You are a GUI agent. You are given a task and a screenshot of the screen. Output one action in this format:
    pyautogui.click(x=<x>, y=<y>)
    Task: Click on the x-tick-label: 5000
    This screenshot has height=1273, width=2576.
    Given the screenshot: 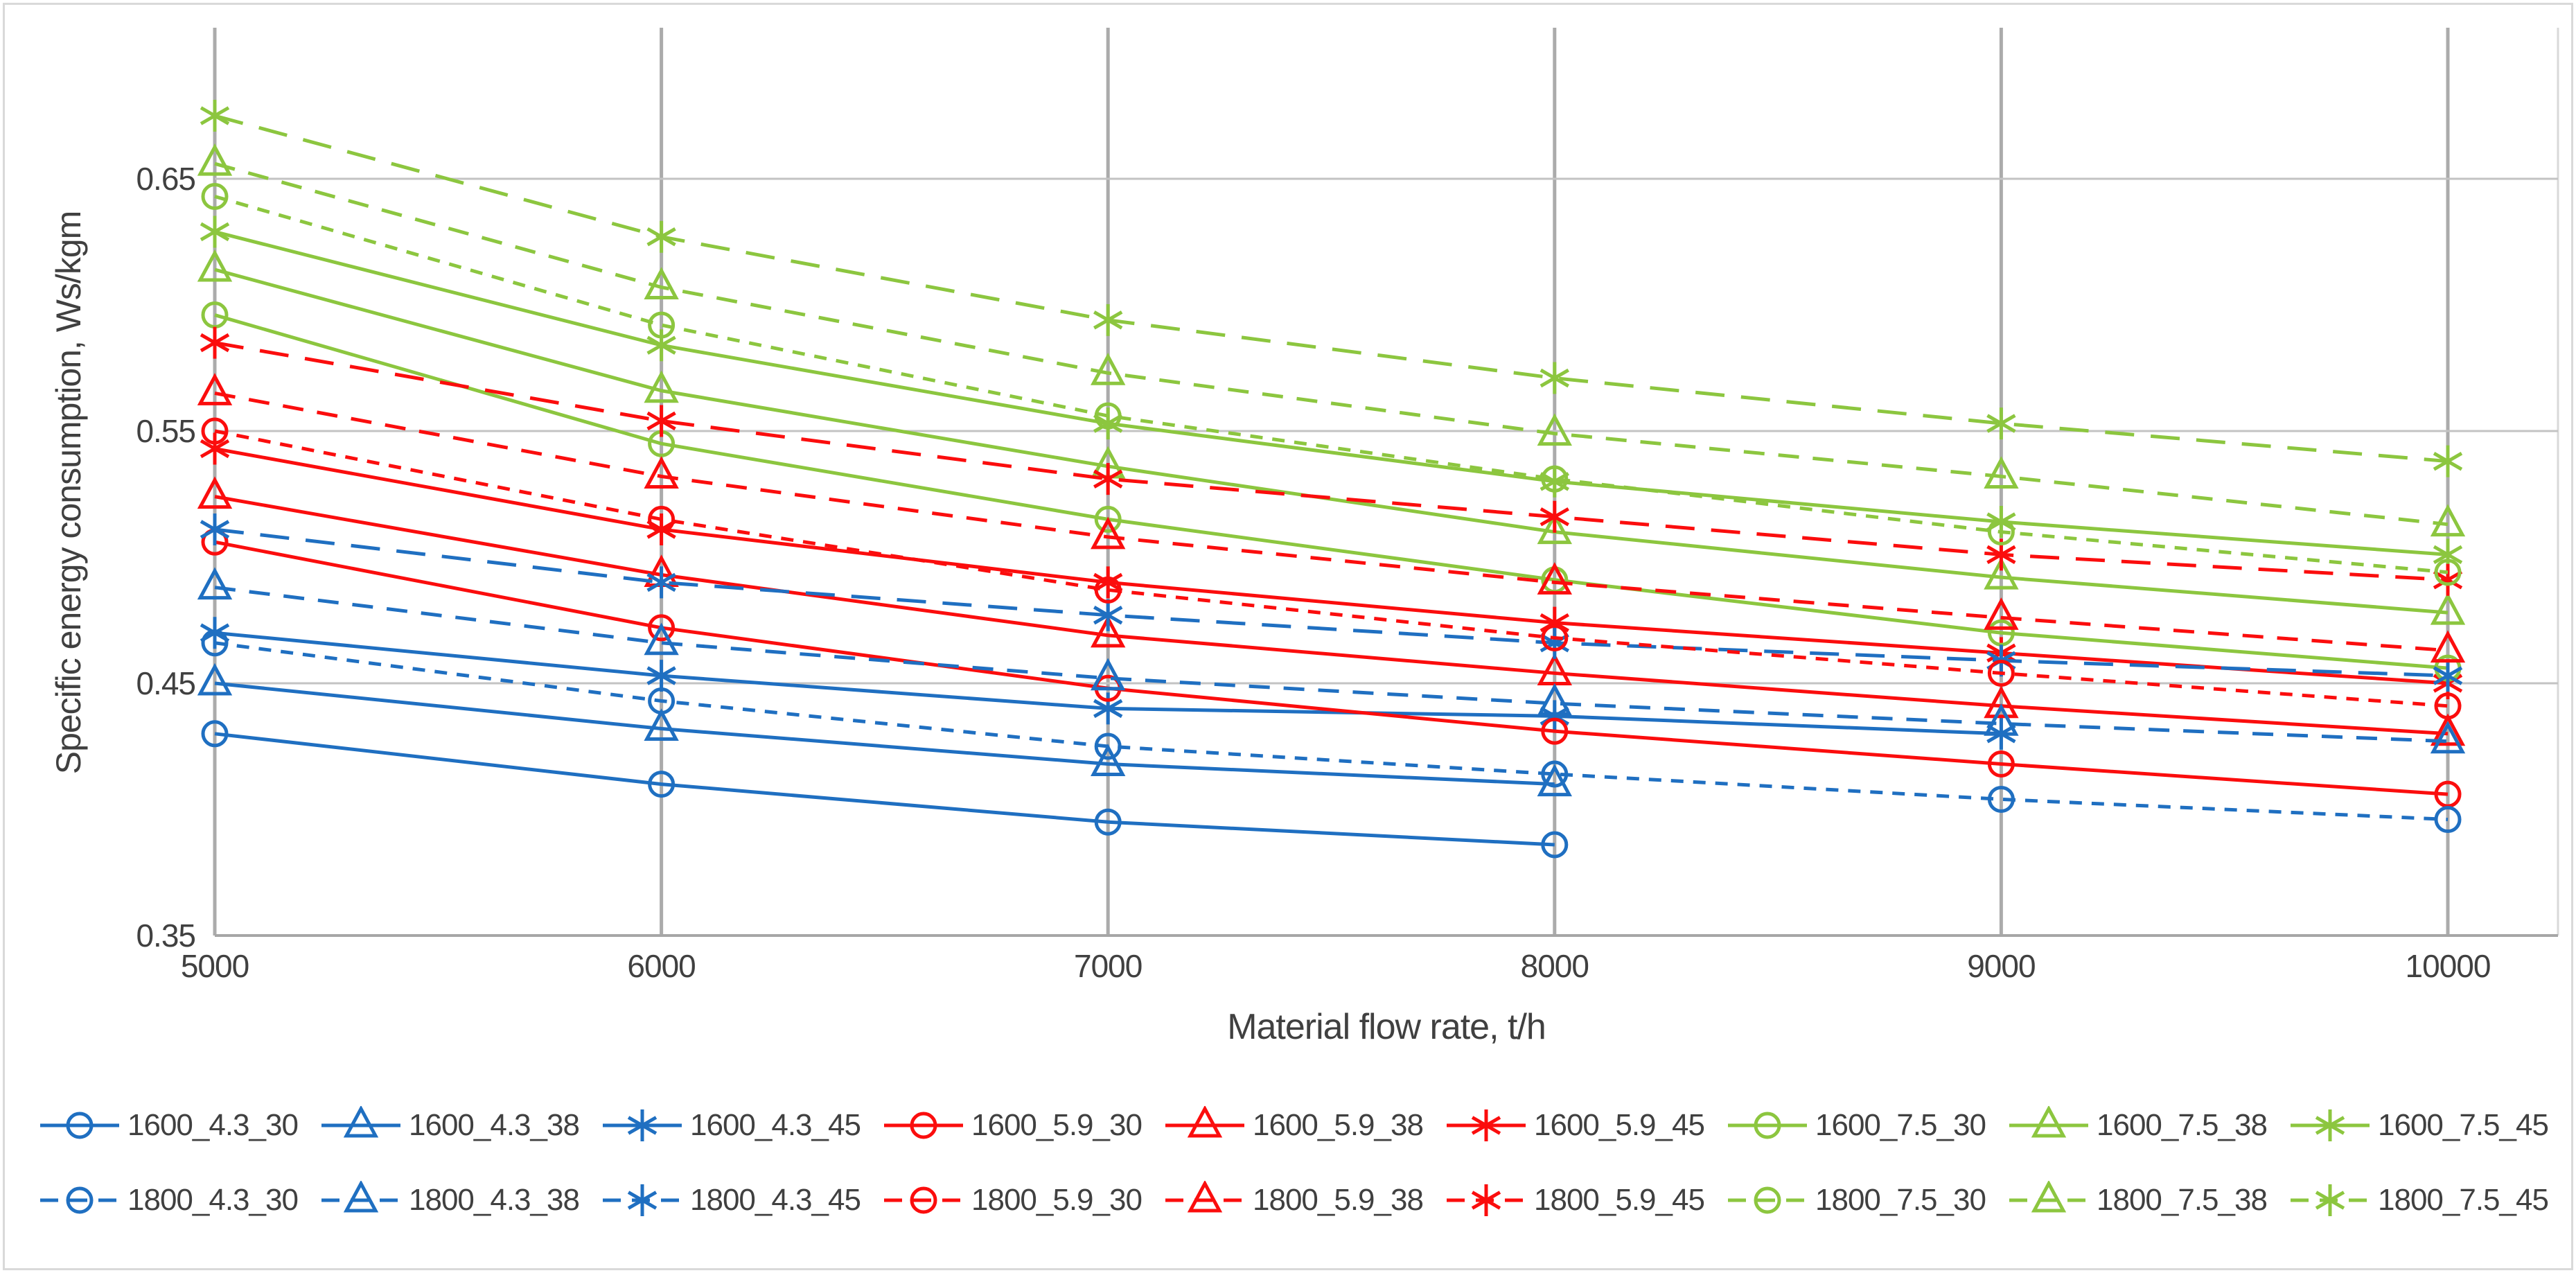 What is the action you would take?
    pyautogui.click(x=214, y=966)
    